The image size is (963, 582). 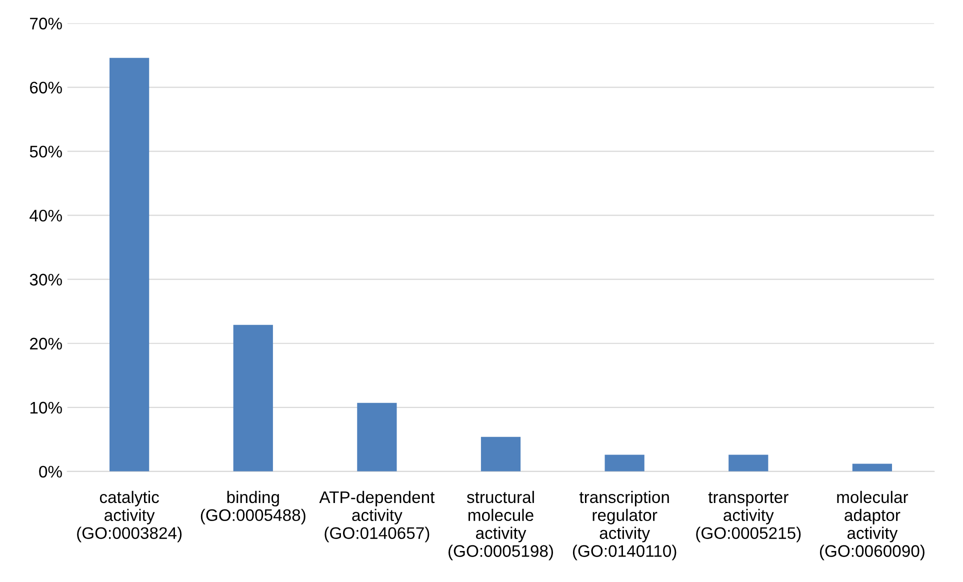 I want to click on y-tick-label: 20%, so click(x=46, y=344).